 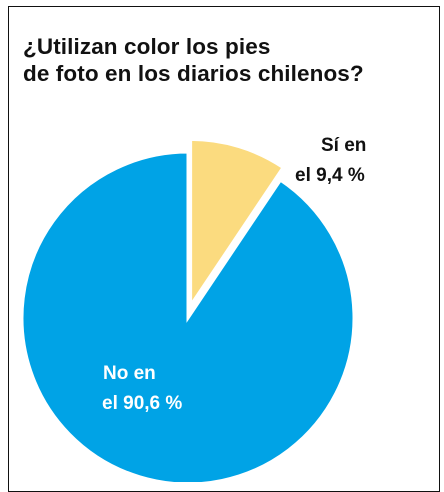 I want to click on chart-title-line-2: de foto en los diarios chilenos?, so click(x=193, y=73).